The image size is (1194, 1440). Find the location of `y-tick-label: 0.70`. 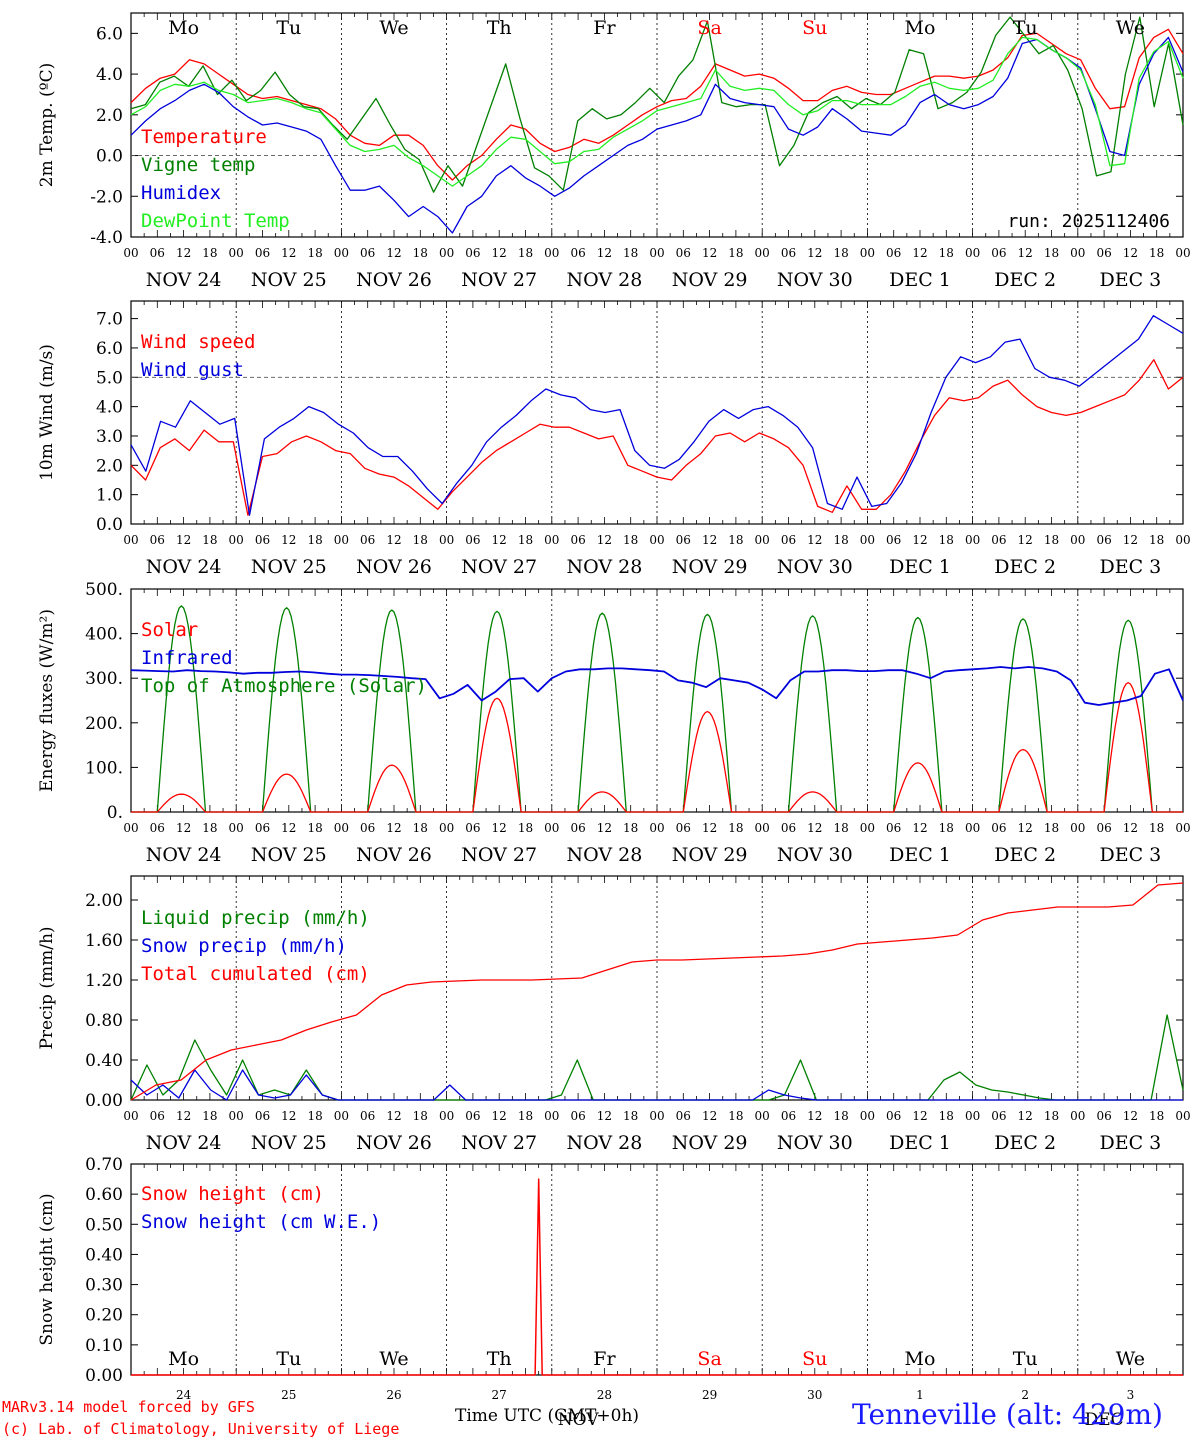

y-tick-label: 0.70 is located at coordinates (104, 1165).